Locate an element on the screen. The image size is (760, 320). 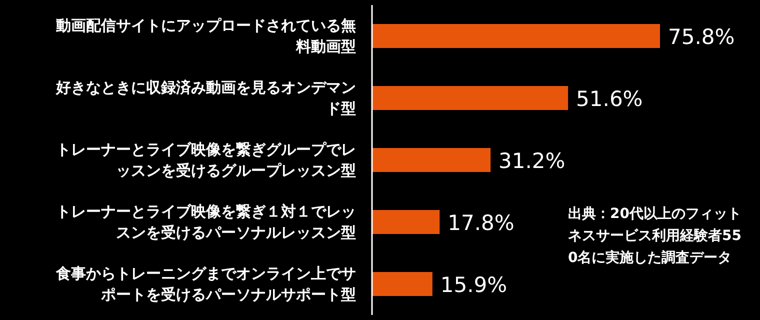
y-tick-label: トレーナーとライブ映像を繋ぎグループでレッスンを受けるグループレッスン型 is located at coordinates (206, 160).